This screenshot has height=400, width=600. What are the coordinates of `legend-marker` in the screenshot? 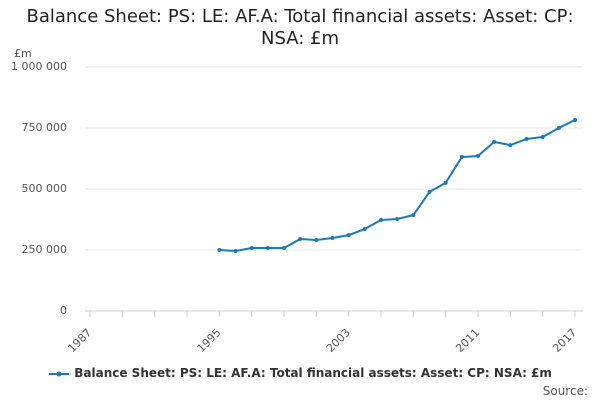 It's located at (59, 373).